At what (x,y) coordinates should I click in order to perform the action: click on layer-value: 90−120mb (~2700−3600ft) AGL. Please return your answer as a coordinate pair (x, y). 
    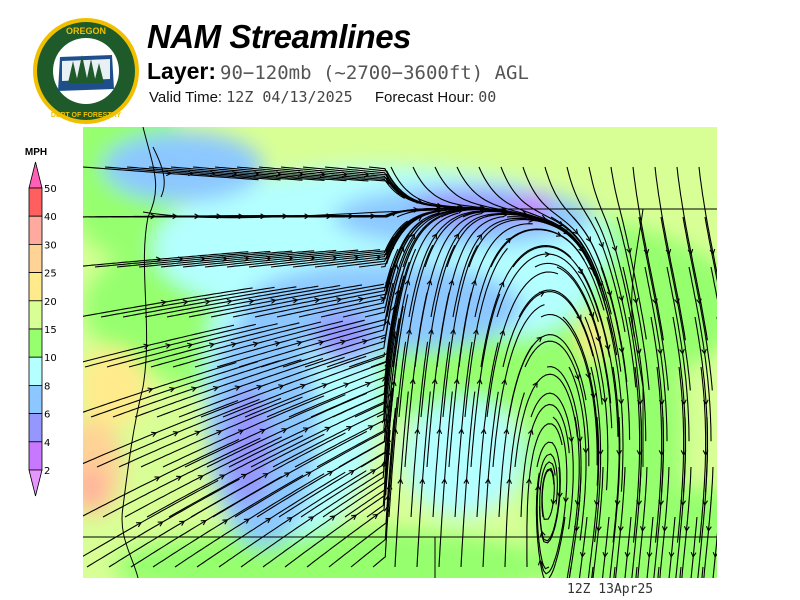
    Looking at the image, I should click on (374, 73).